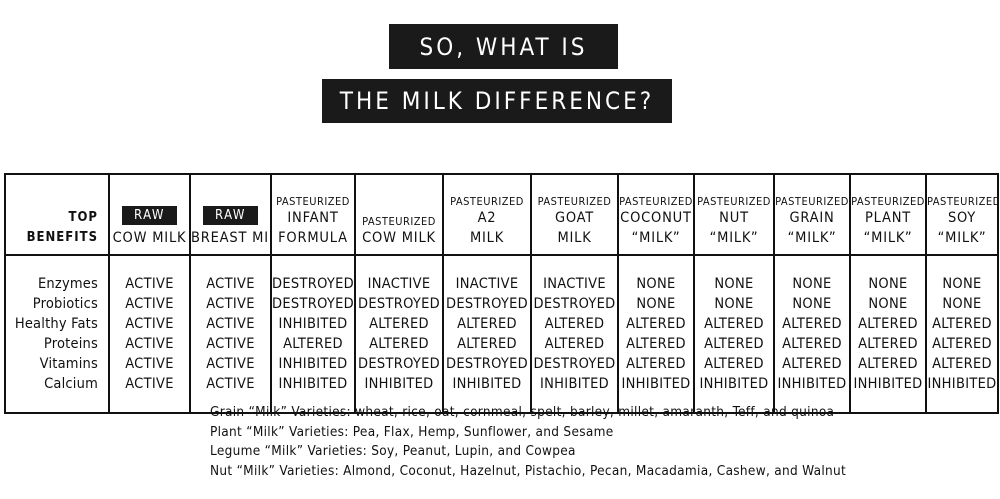  What do you see at coordinates (231, 238) in the screenshot?
I see `milk-type-name: BREAST MILK` at bounding box center [231, 238].